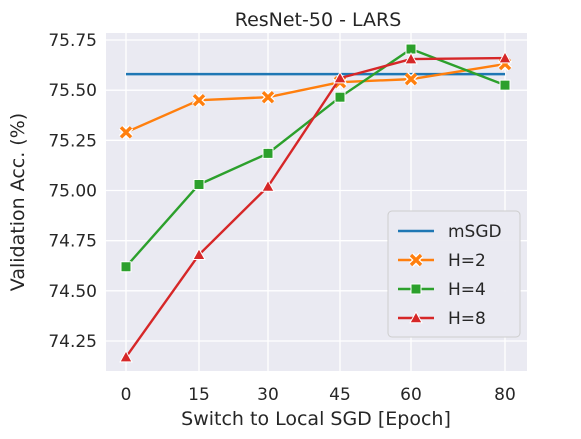 The image size is (581, 439). I want to click on x-tick-label: 45, so click(340, 395).